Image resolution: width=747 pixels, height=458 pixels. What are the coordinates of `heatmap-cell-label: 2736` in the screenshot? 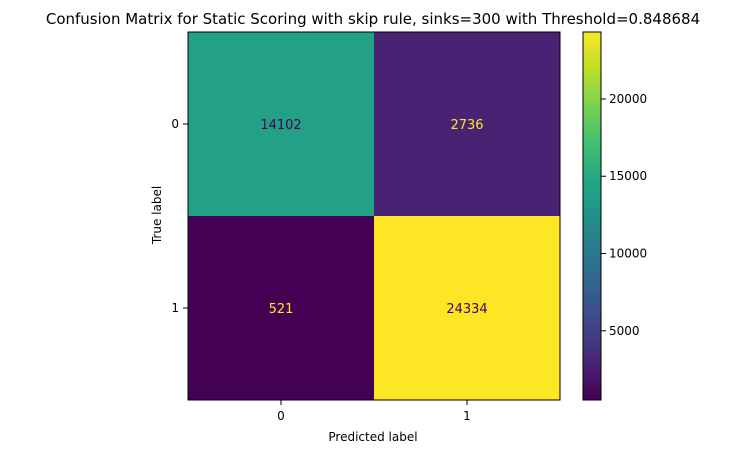 It's located at (466, 125).